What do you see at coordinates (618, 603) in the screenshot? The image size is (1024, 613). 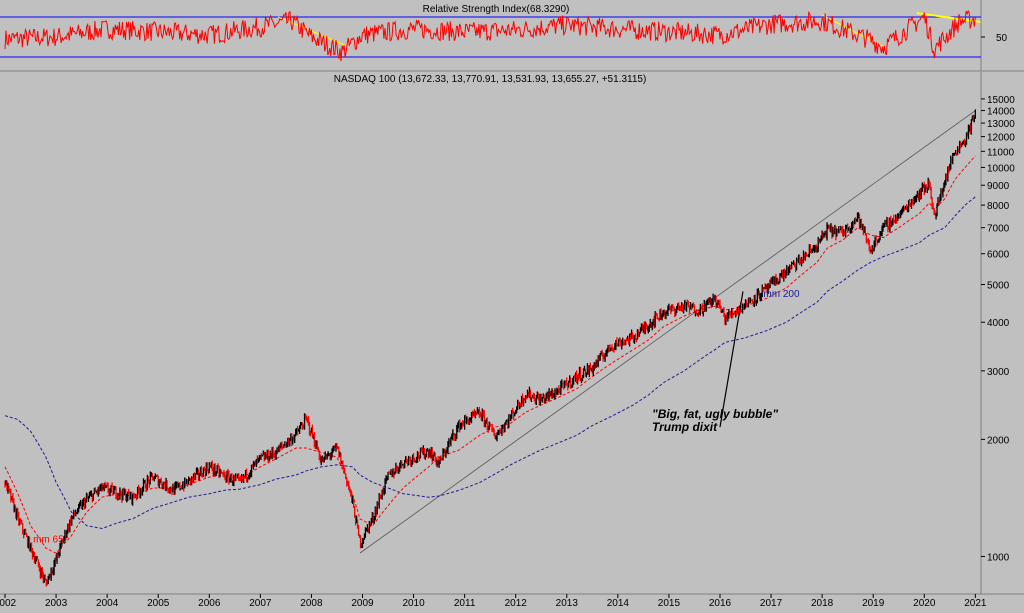 I see `x-tick-label: 2014` at bounding box center [618, 603].